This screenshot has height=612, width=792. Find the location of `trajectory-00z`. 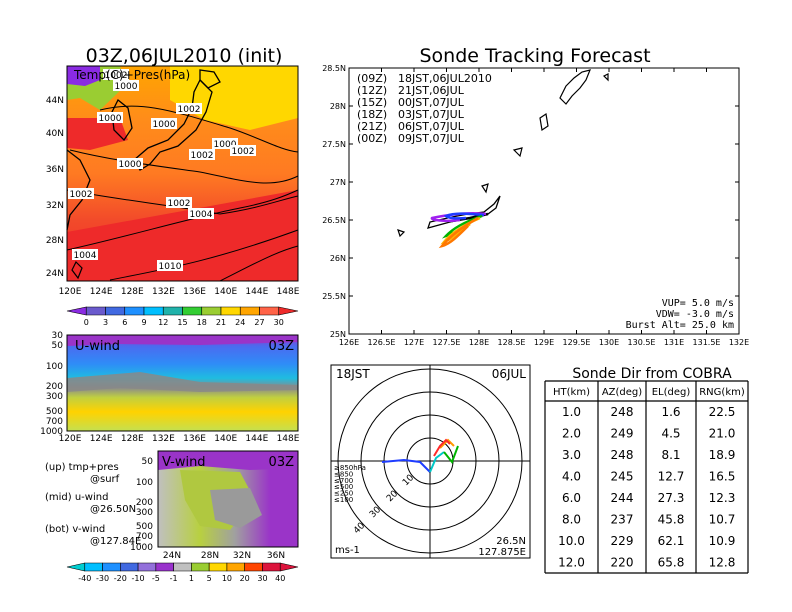

trajectory-00z is located at coordinates (458, 232).